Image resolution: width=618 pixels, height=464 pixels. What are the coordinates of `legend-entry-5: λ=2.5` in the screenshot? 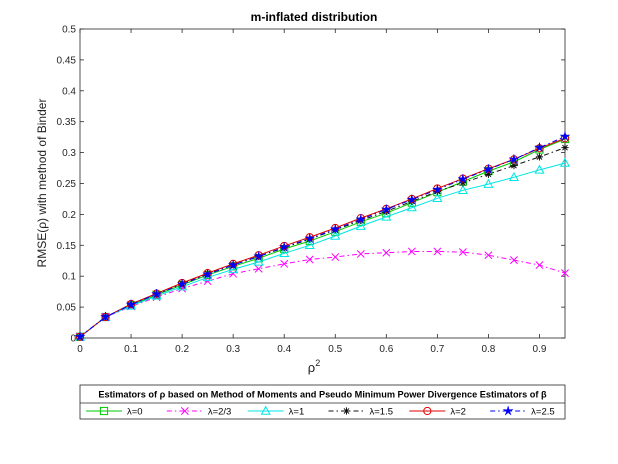 It's located at (522, 411).